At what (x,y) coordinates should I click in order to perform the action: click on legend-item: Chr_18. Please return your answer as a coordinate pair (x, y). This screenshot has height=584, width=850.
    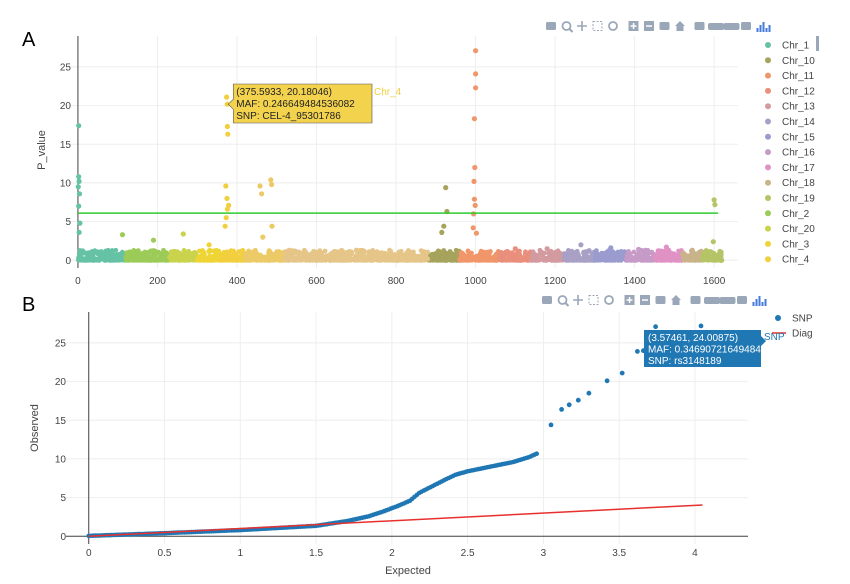
    Looking at the image, I should click on (790, 183).